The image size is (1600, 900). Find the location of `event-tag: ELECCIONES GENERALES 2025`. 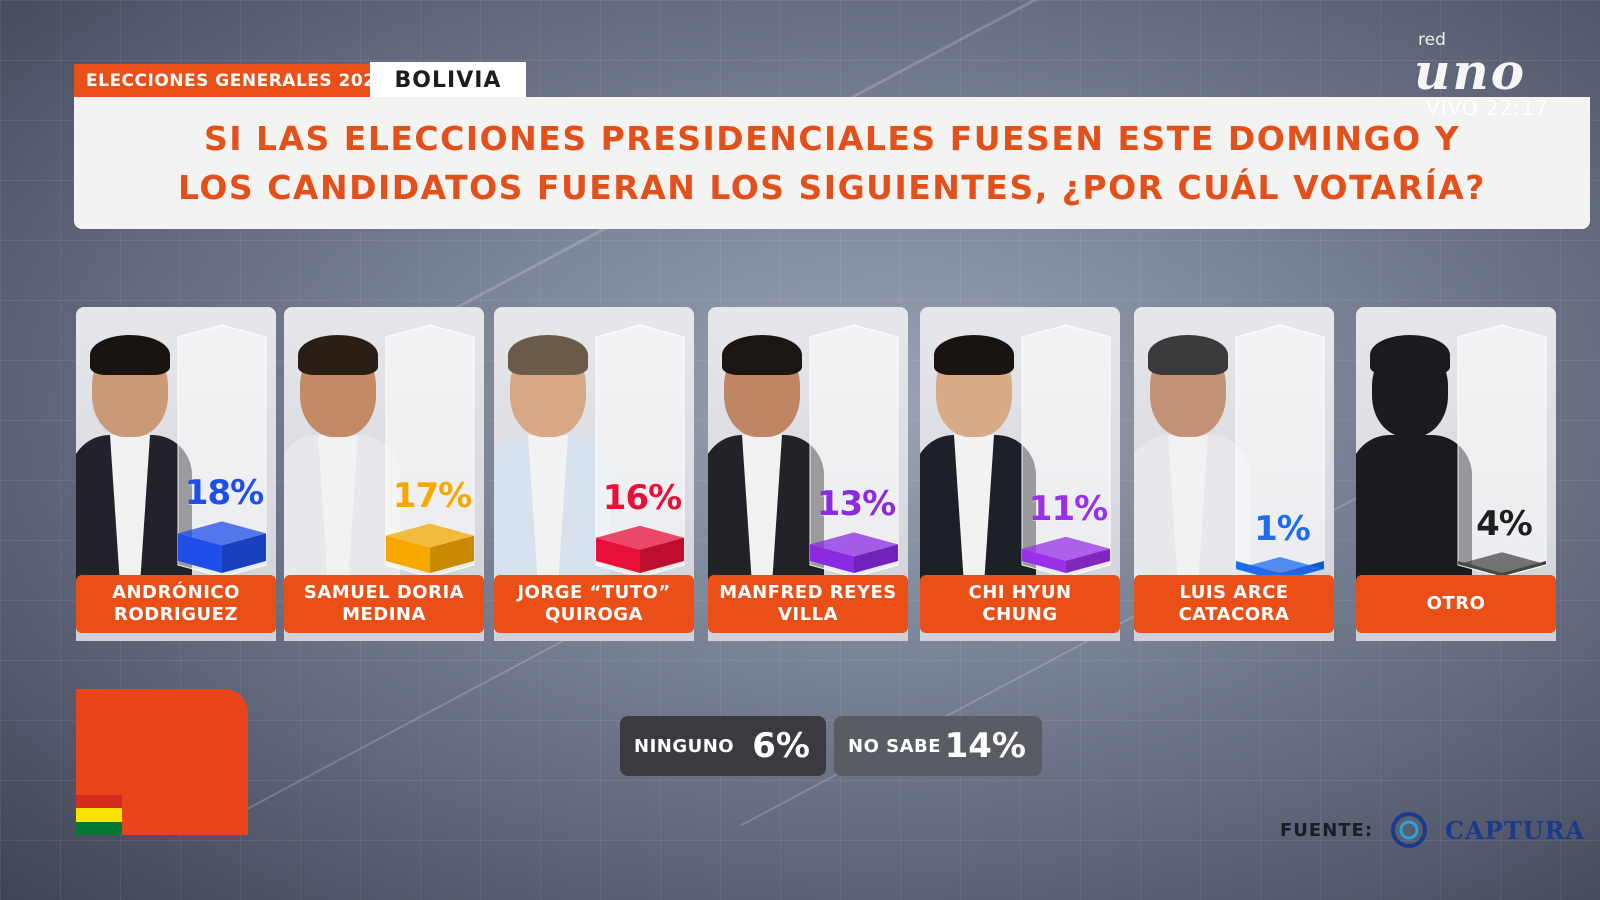

event-tag: ELECCIONES GENERALES 2025 is located at coordinates (237, 81).